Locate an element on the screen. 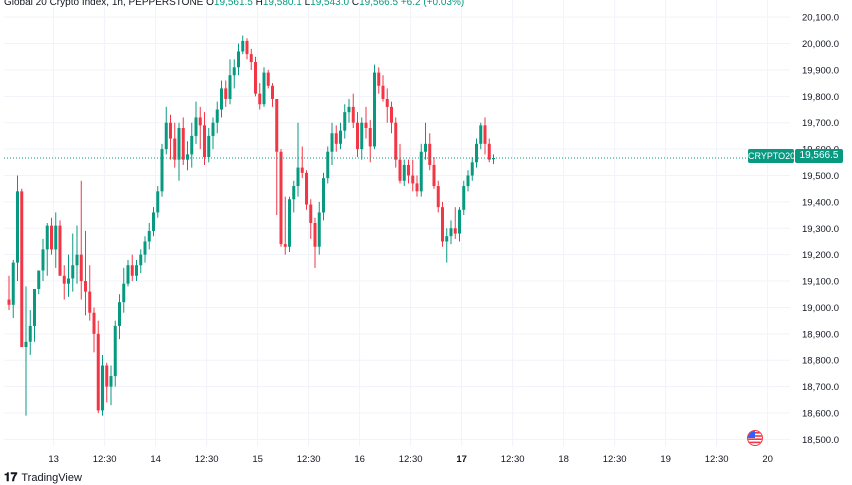 The height and width of the screenshot is (485, 852). us-flag-icon is located at coordinates (755, 438).